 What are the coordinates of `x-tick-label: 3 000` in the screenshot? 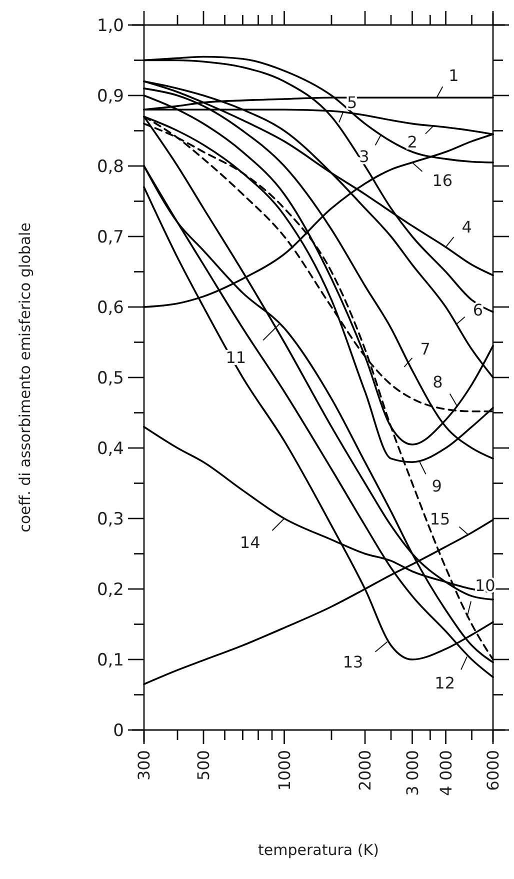 It's located at (412, 773).